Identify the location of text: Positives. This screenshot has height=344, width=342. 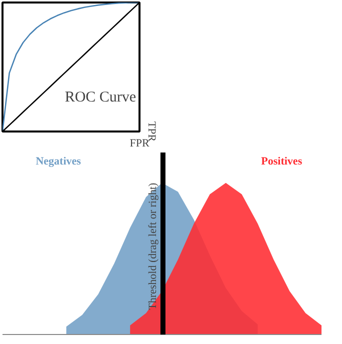
(282, 162).